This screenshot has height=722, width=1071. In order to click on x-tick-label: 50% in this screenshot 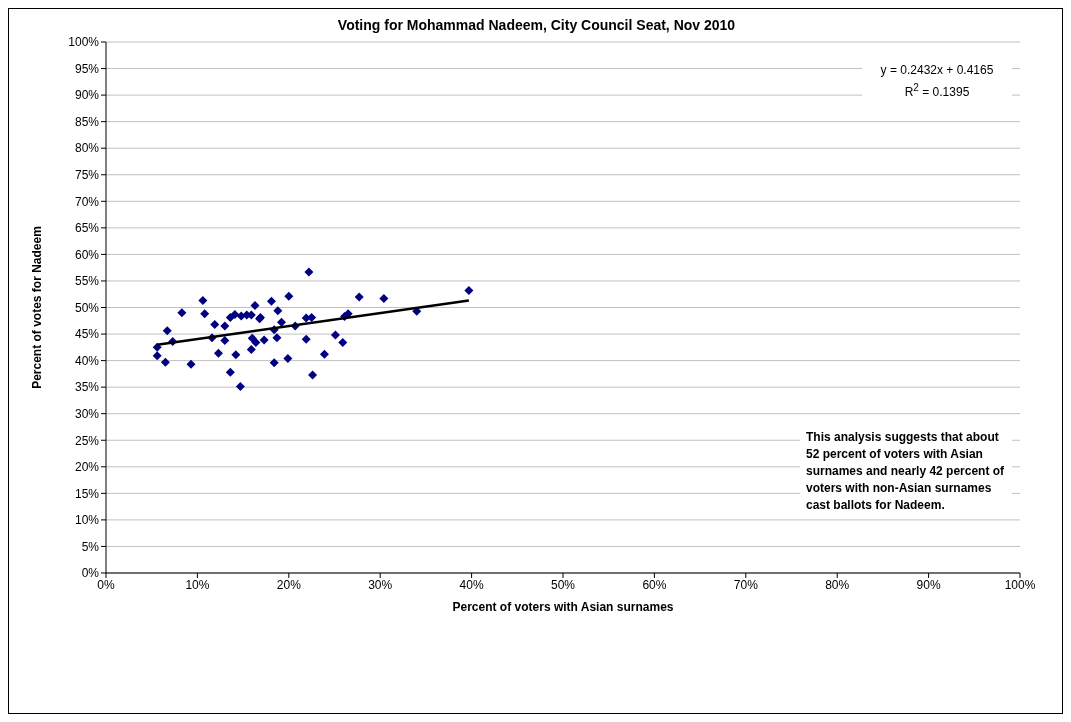, I will do `click(563, 584)`.